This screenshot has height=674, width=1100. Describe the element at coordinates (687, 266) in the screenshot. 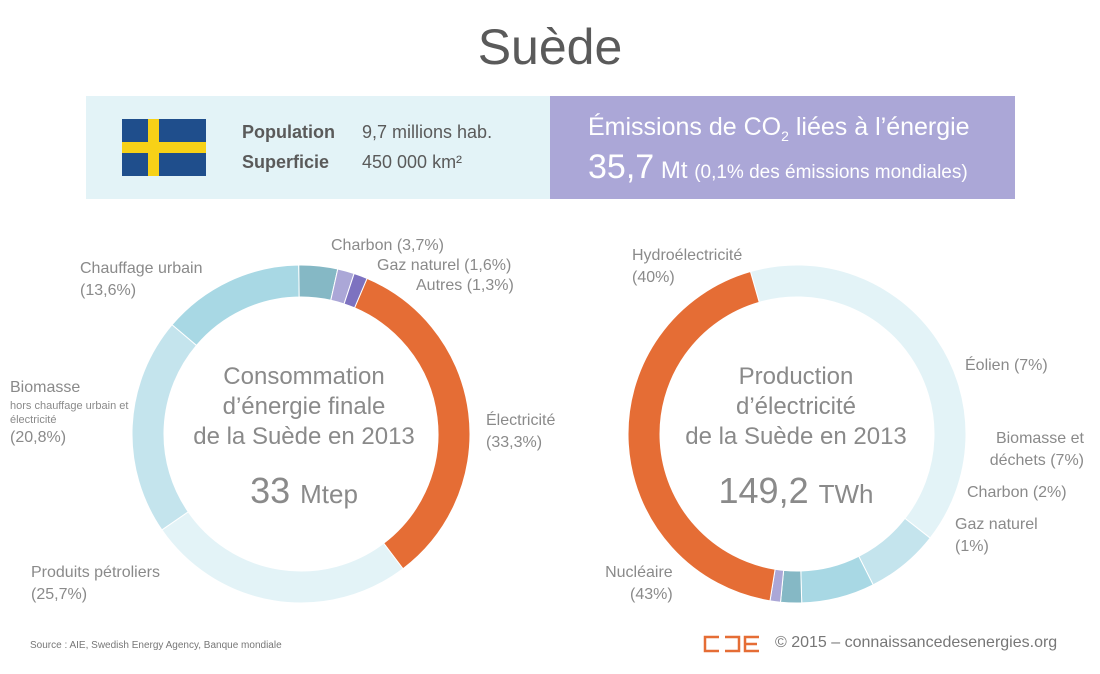

I see `slice-label-hydroelectricite: Hydroélectricité (40%)` at that location.